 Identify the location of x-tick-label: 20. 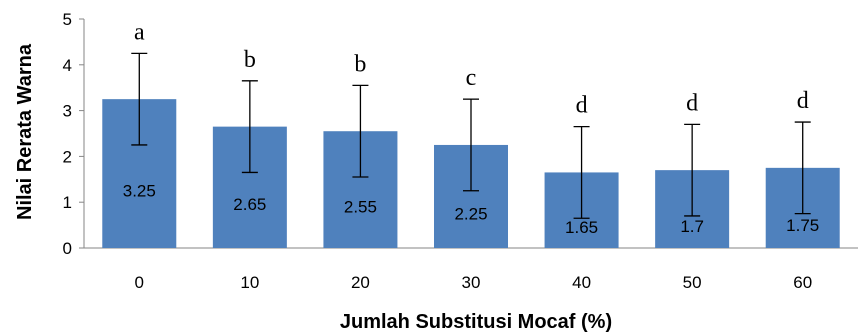
(360, 282).